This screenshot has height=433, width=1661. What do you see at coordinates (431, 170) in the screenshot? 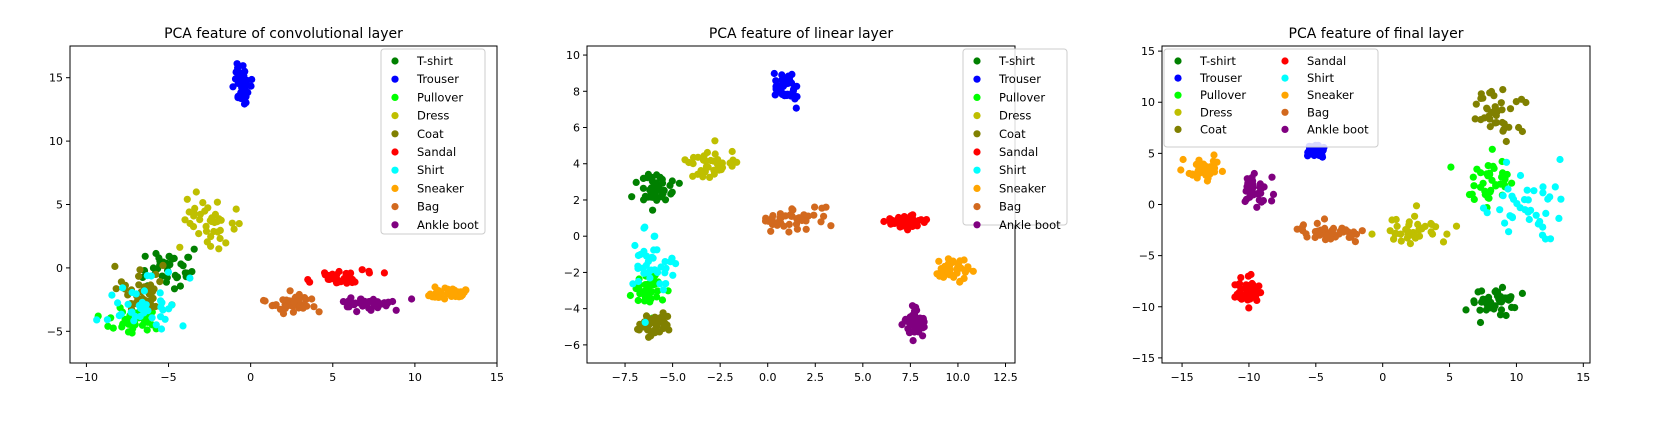
I see `legend-label: Shirt` at bounding box center [431, 170].